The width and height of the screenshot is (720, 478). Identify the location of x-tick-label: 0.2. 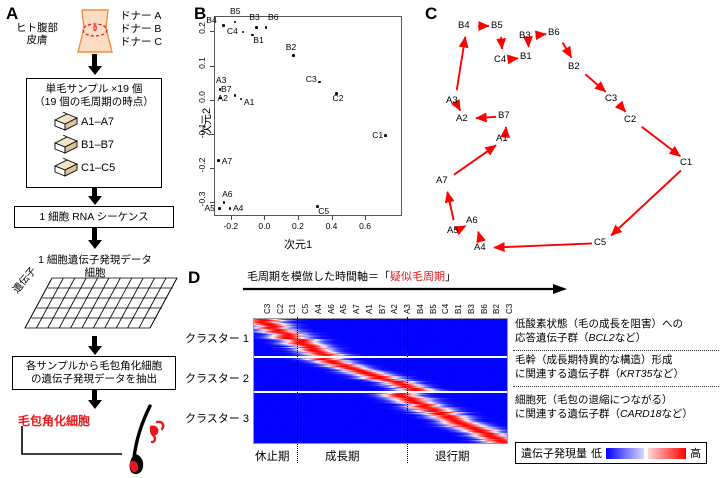
(298, 226).